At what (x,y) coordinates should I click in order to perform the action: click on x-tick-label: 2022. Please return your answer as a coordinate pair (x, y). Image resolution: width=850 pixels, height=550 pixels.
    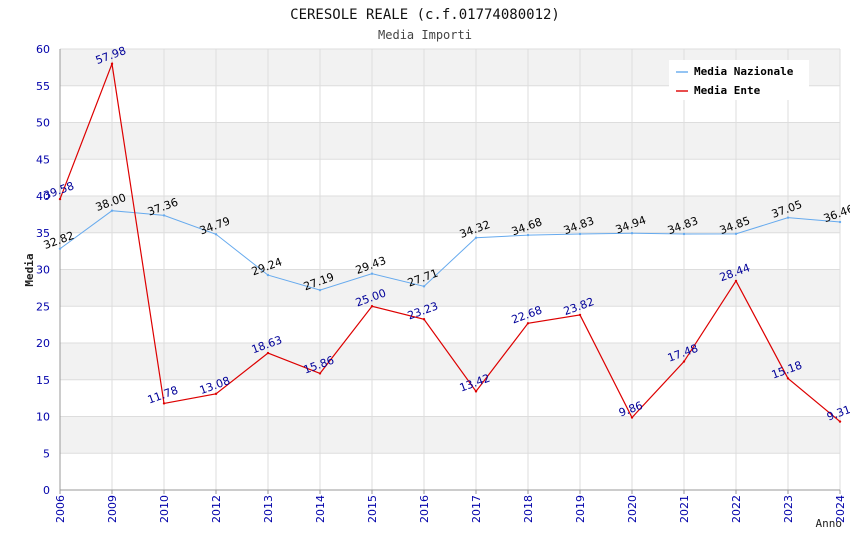
    Looking at the image, I should click on (736, 509).